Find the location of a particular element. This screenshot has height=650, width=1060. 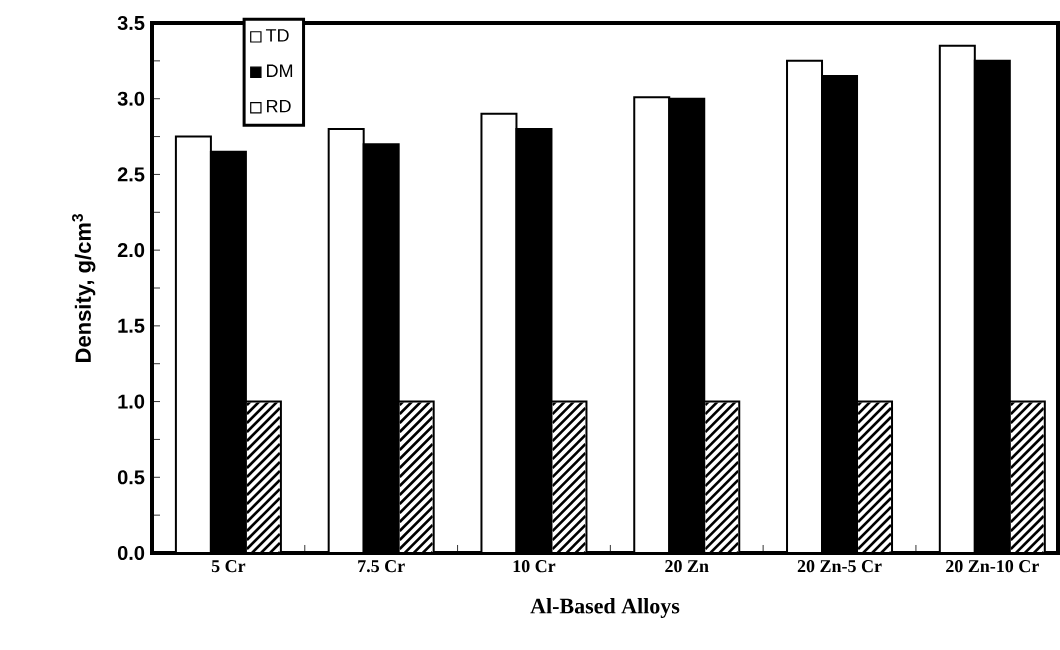

y-tick-label: 2.0 is located at coordinates (131, 250).